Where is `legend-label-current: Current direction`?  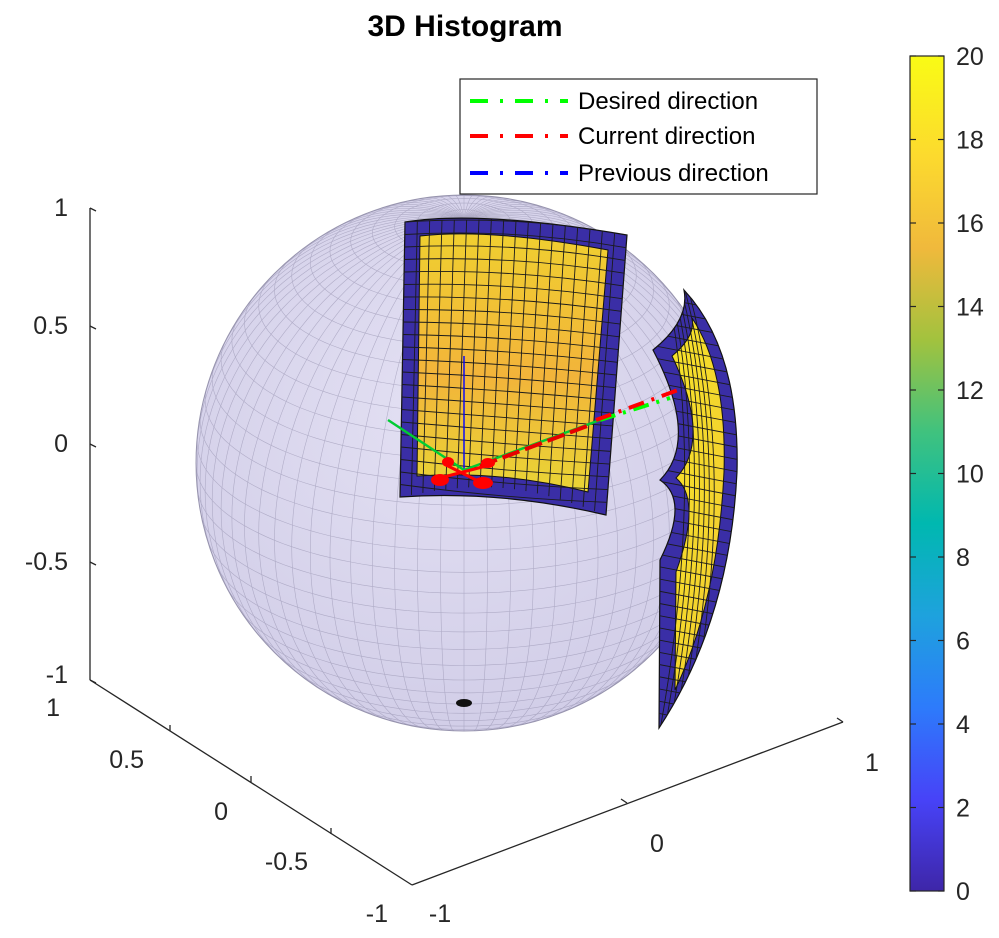 legend-label-current: Current direction is located at coordinates (666, 136).